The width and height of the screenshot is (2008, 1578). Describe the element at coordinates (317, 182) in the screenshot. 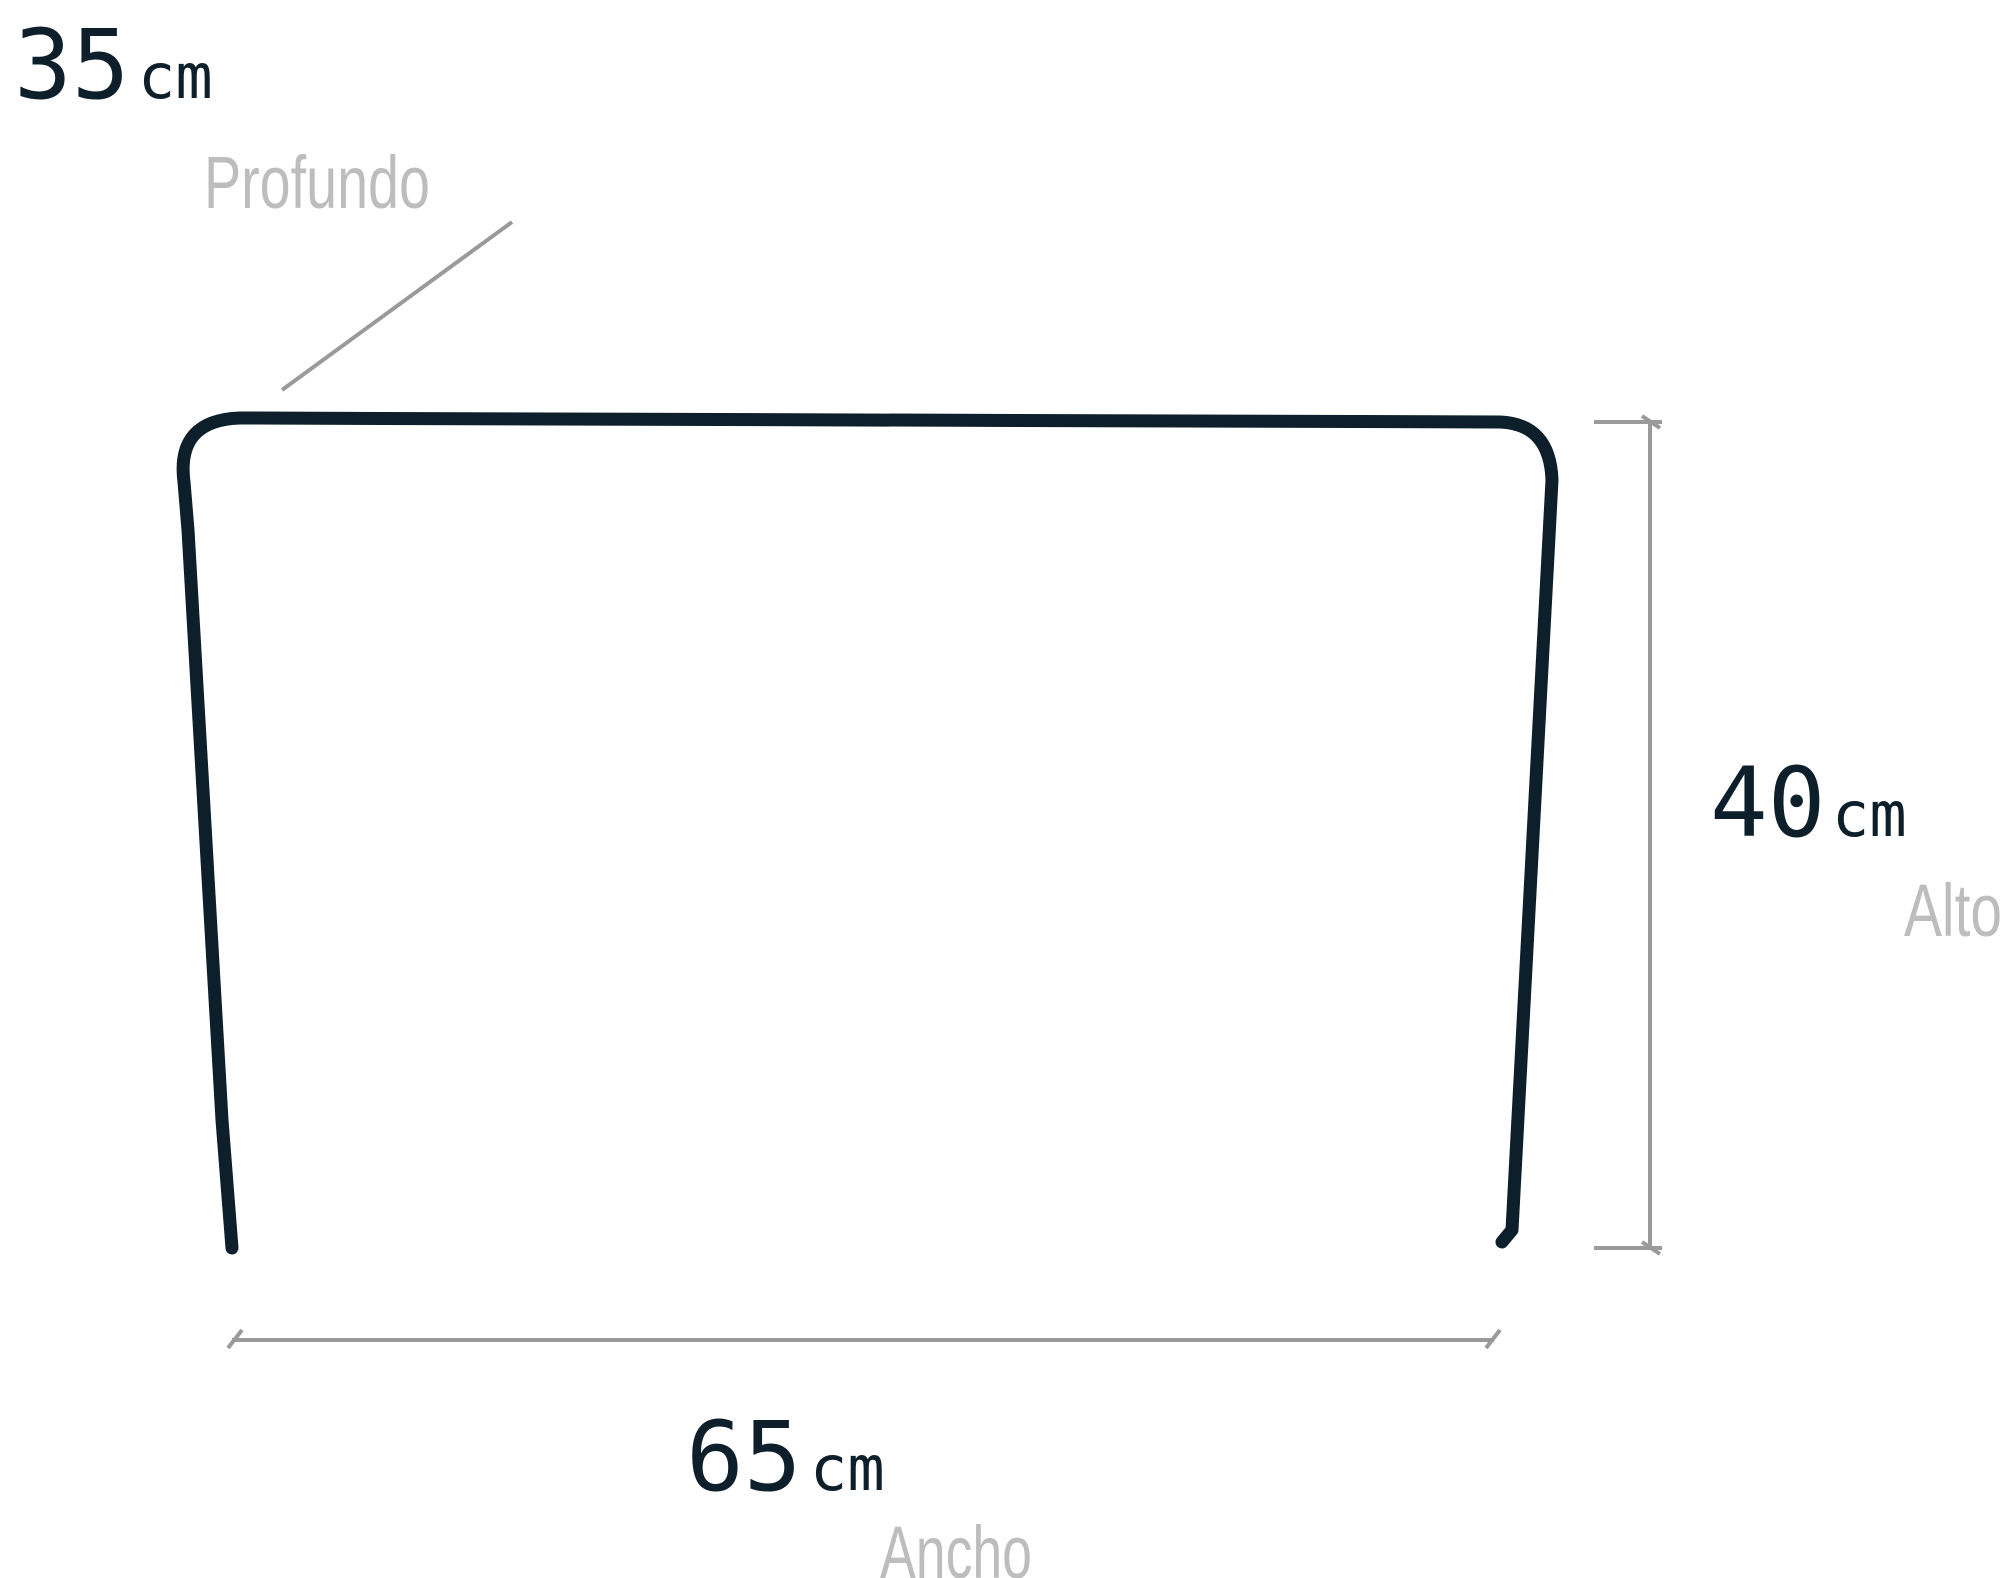

I see `depth-label: Profundo` at that location.